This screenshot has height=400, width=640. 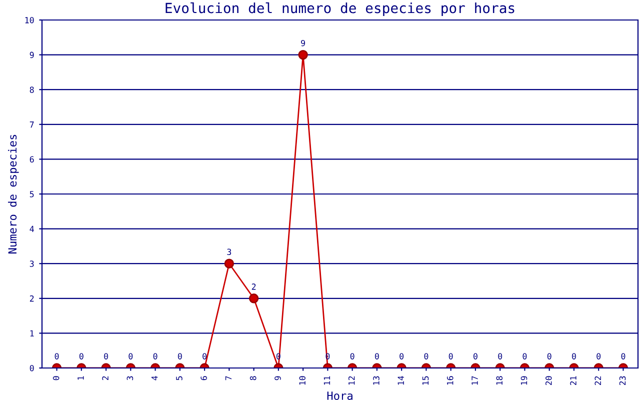 What do you see at coordinates (254, 287) in the screenshot?
I see `data-label: 2` at bounding box center [254, 287].